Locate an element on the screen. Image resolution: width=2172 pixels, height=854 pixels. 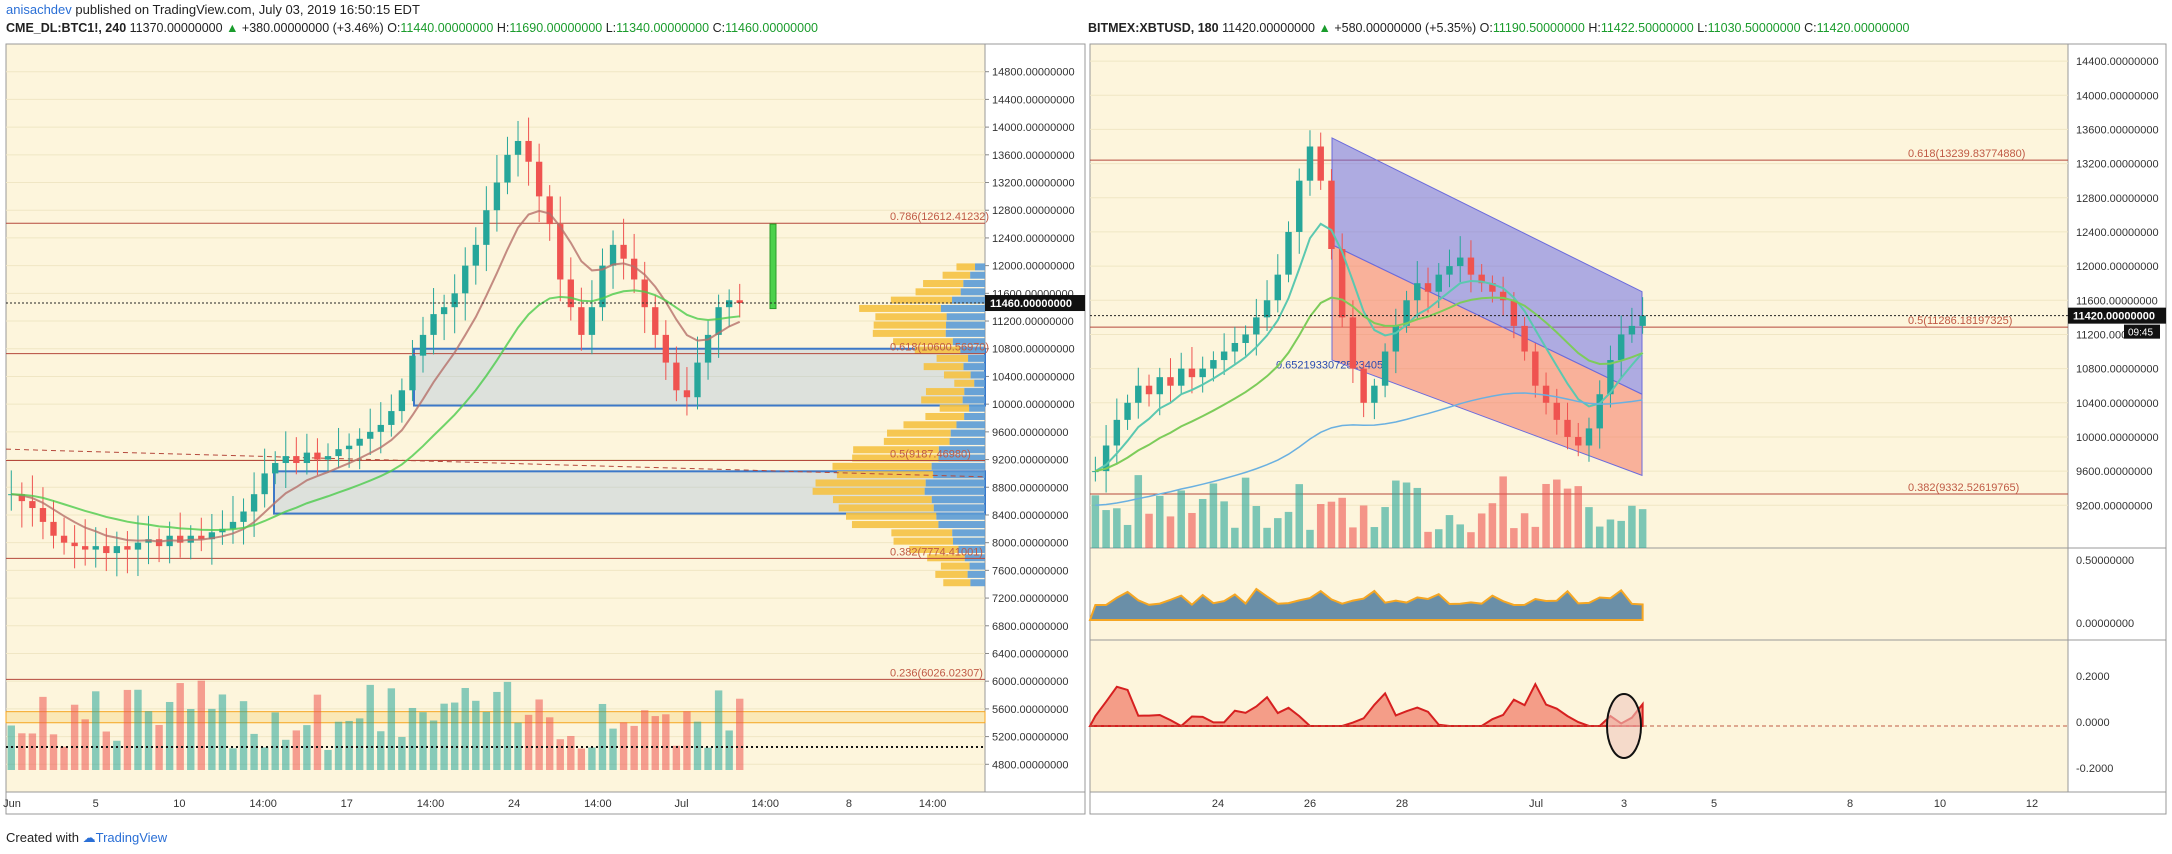
left-y-tick-label: 13200.00000000 is located at coordinates (1033, 184).